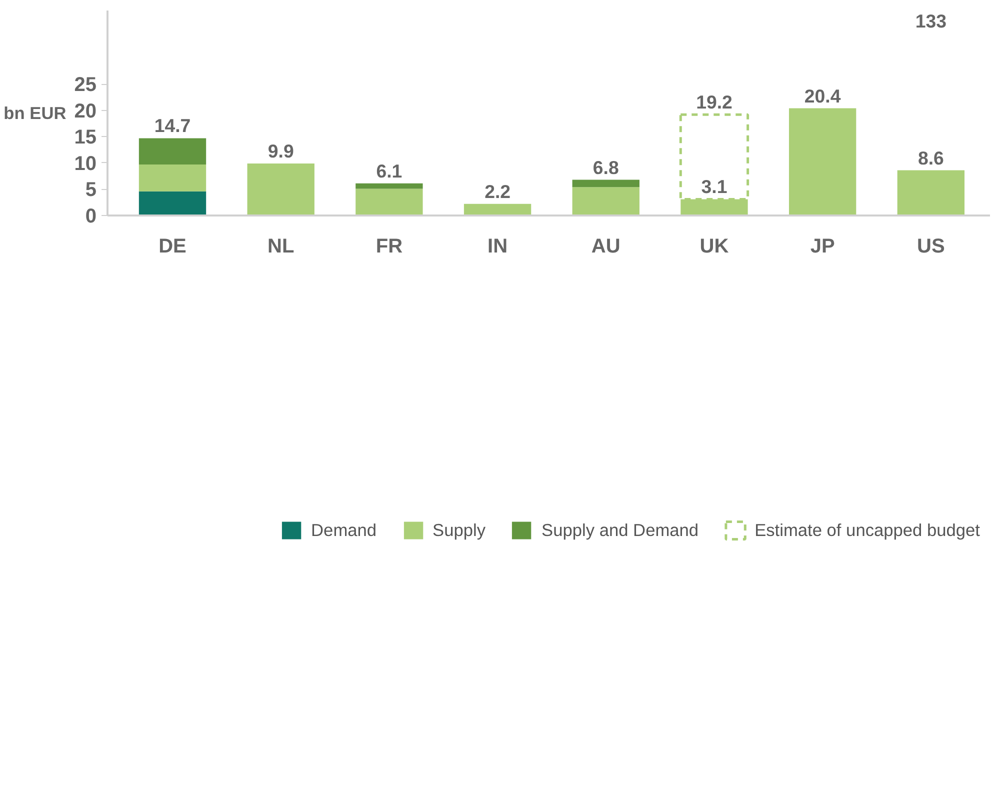 The width and height of the screenshot is (1000, 792). I want to click on annotation: 2.2, so click(497, 191).